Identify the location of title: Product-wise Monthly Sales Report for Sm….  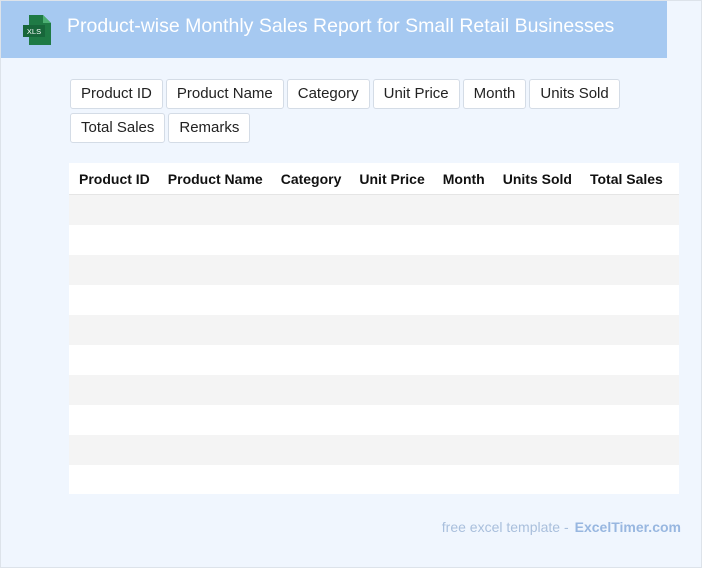
(341, 26).